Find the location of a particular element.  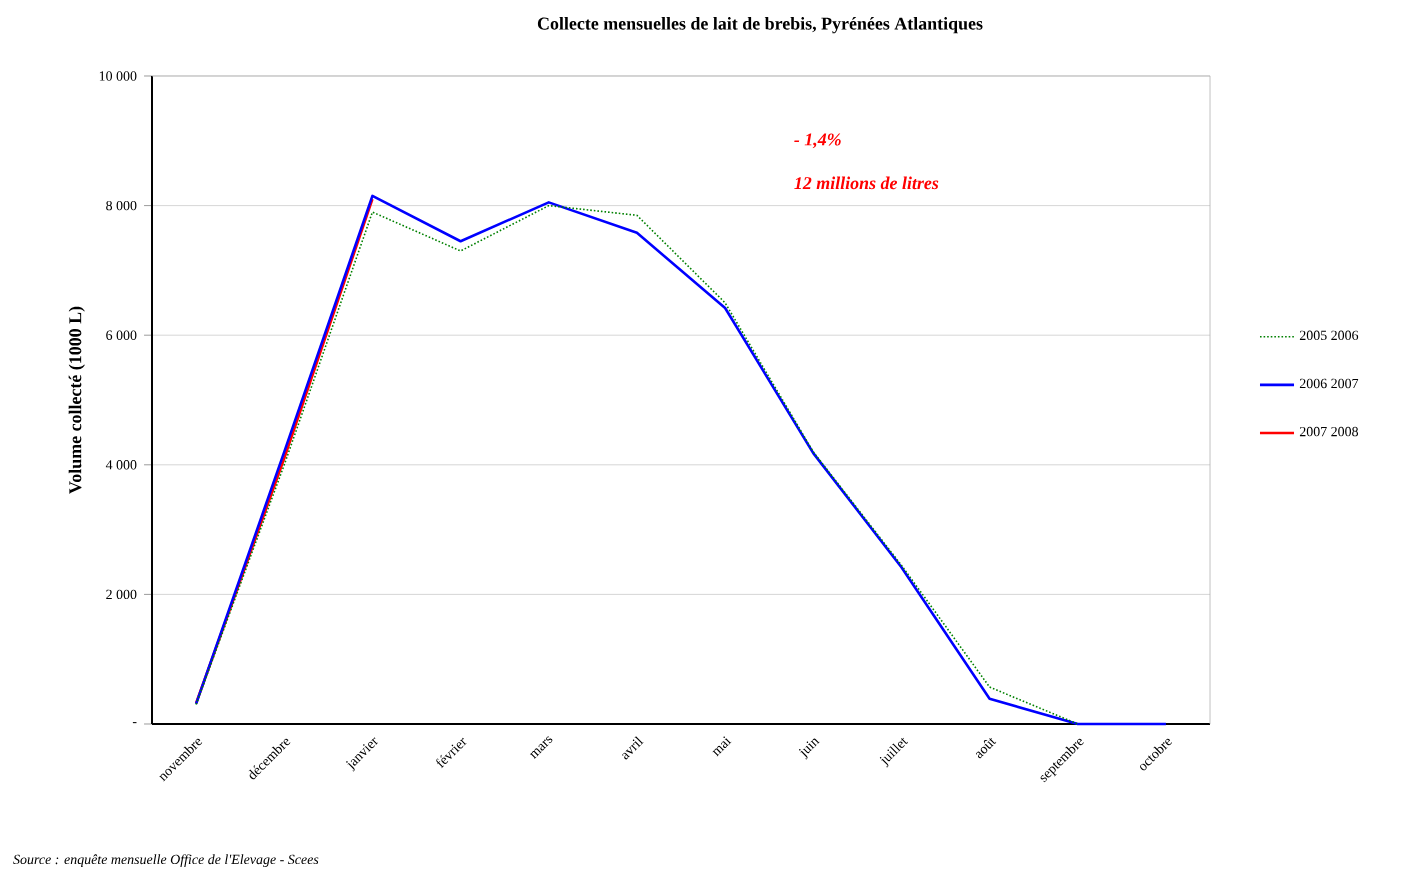

annotation: - 1,4% is located at coordinates (817, 141).